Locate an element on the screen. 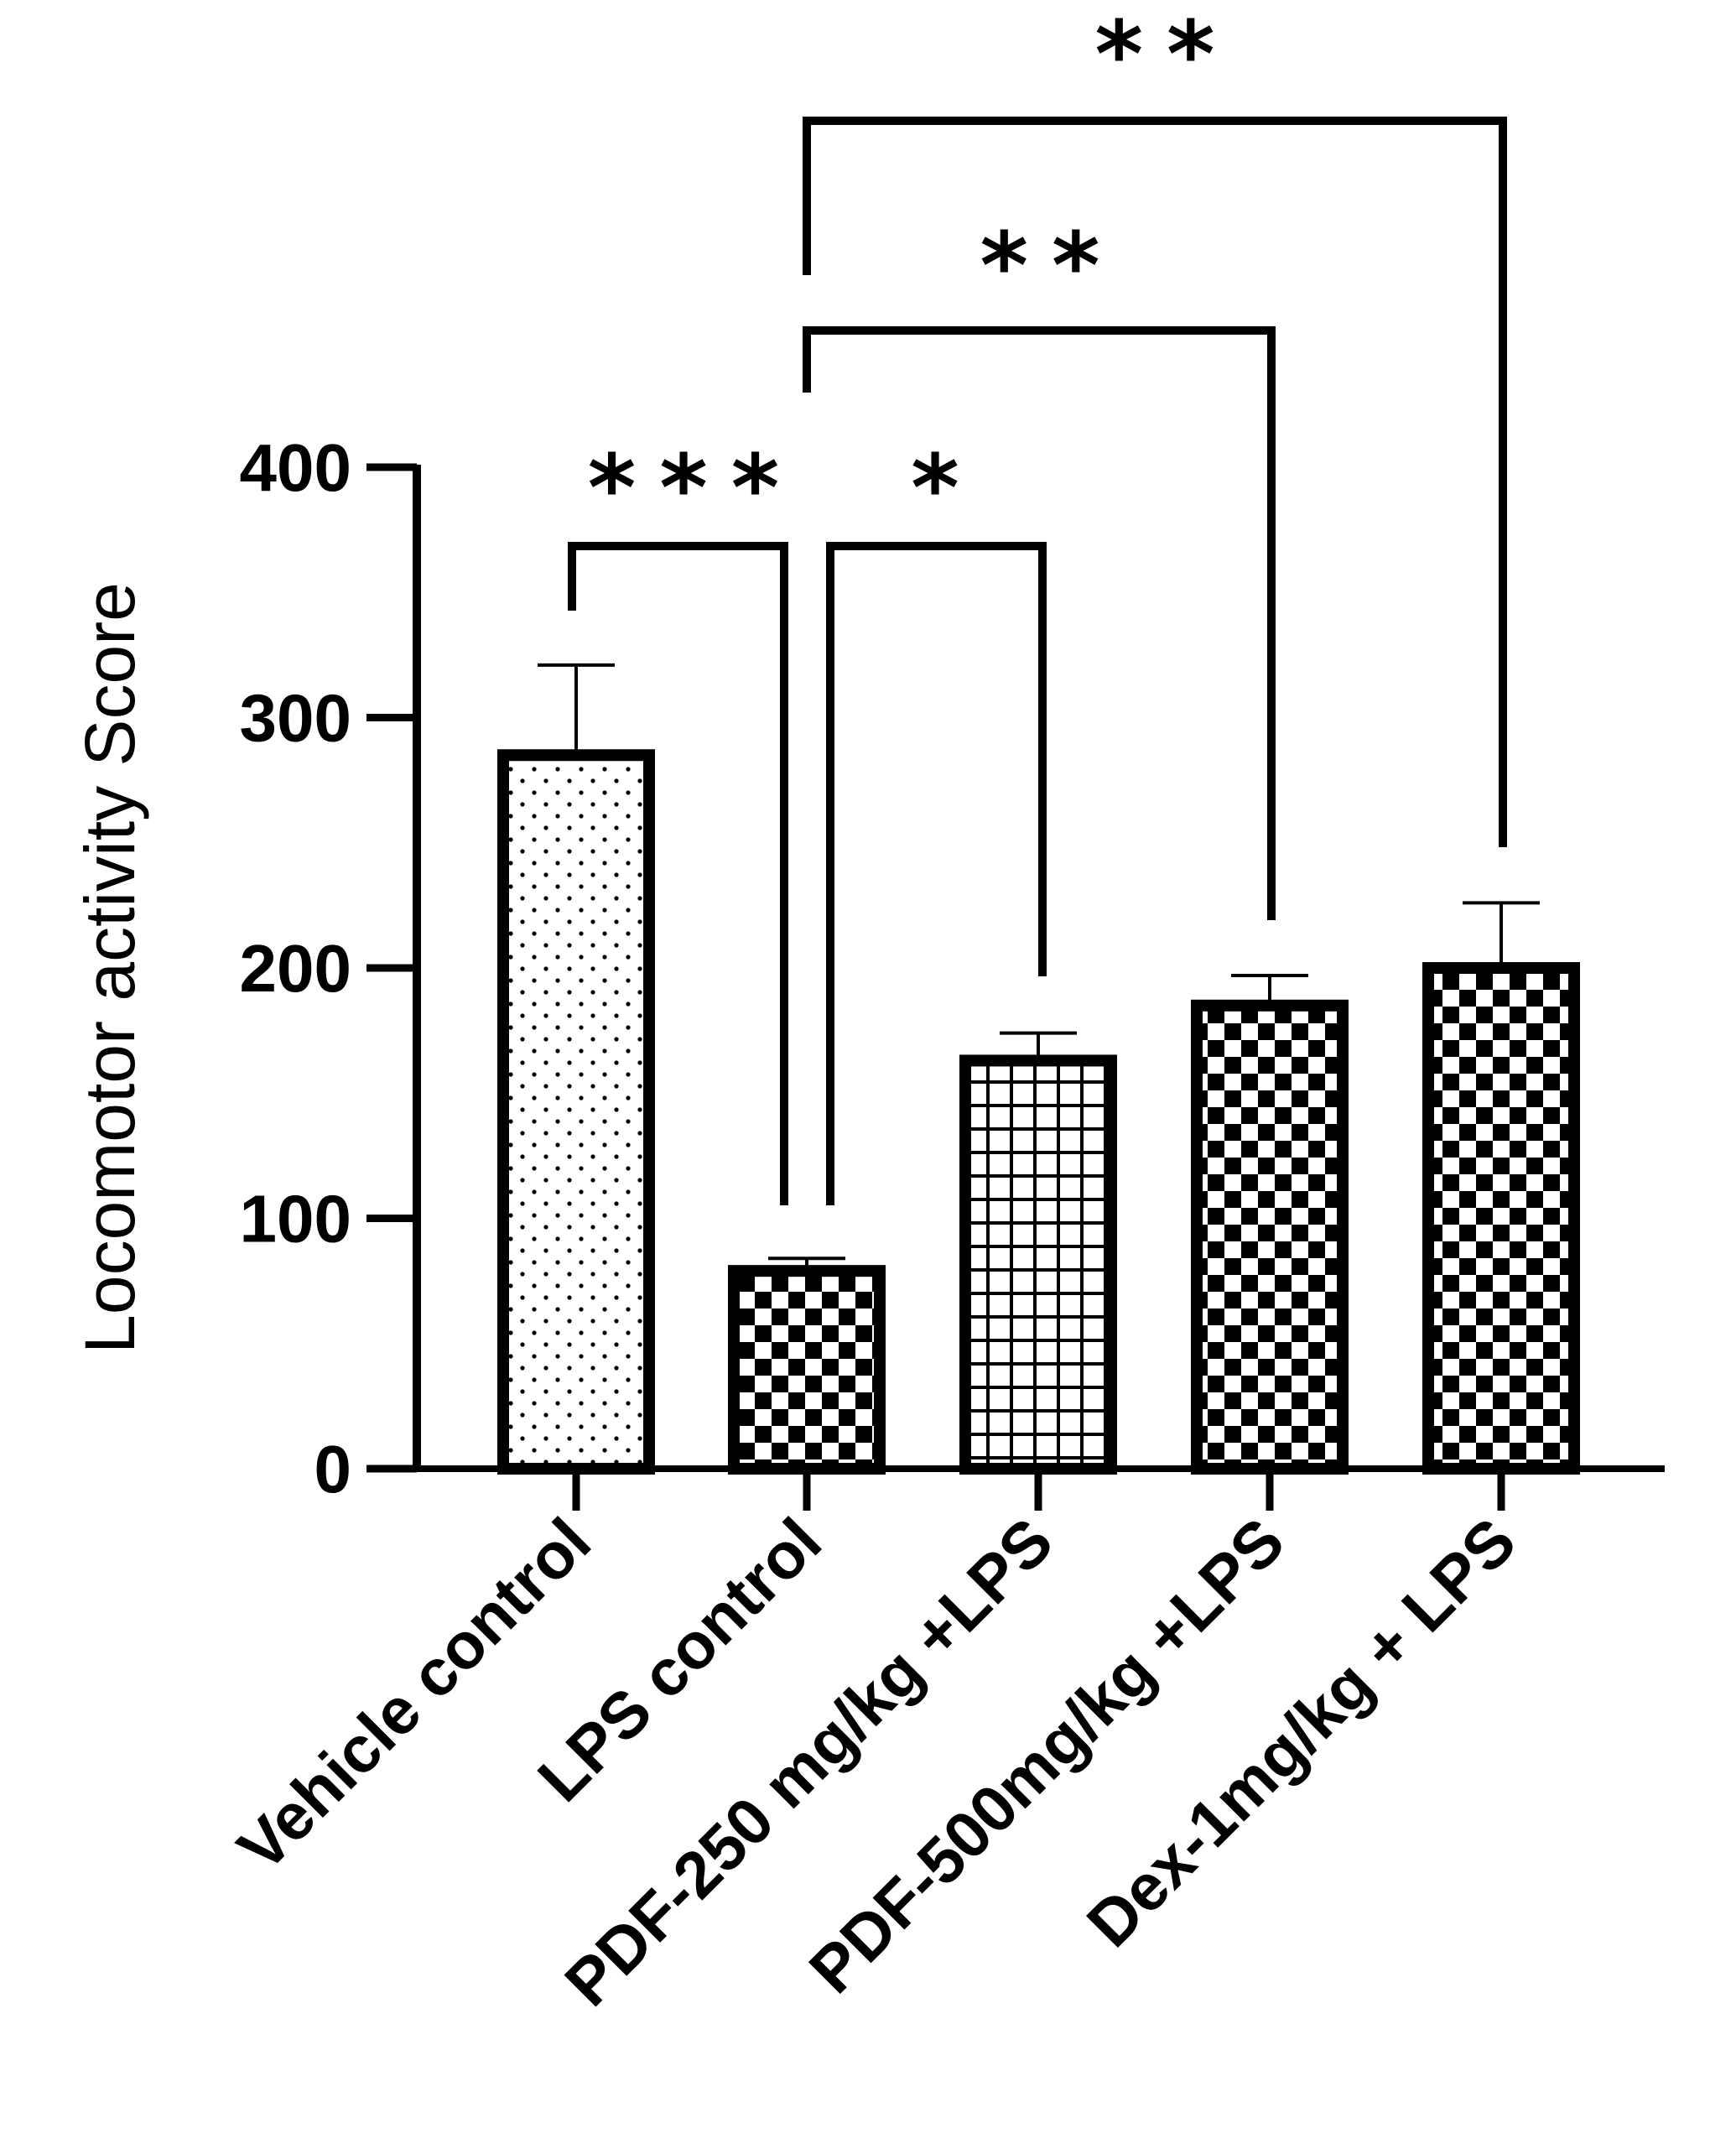  significance-label: *** is located at coordinates (695, 488).